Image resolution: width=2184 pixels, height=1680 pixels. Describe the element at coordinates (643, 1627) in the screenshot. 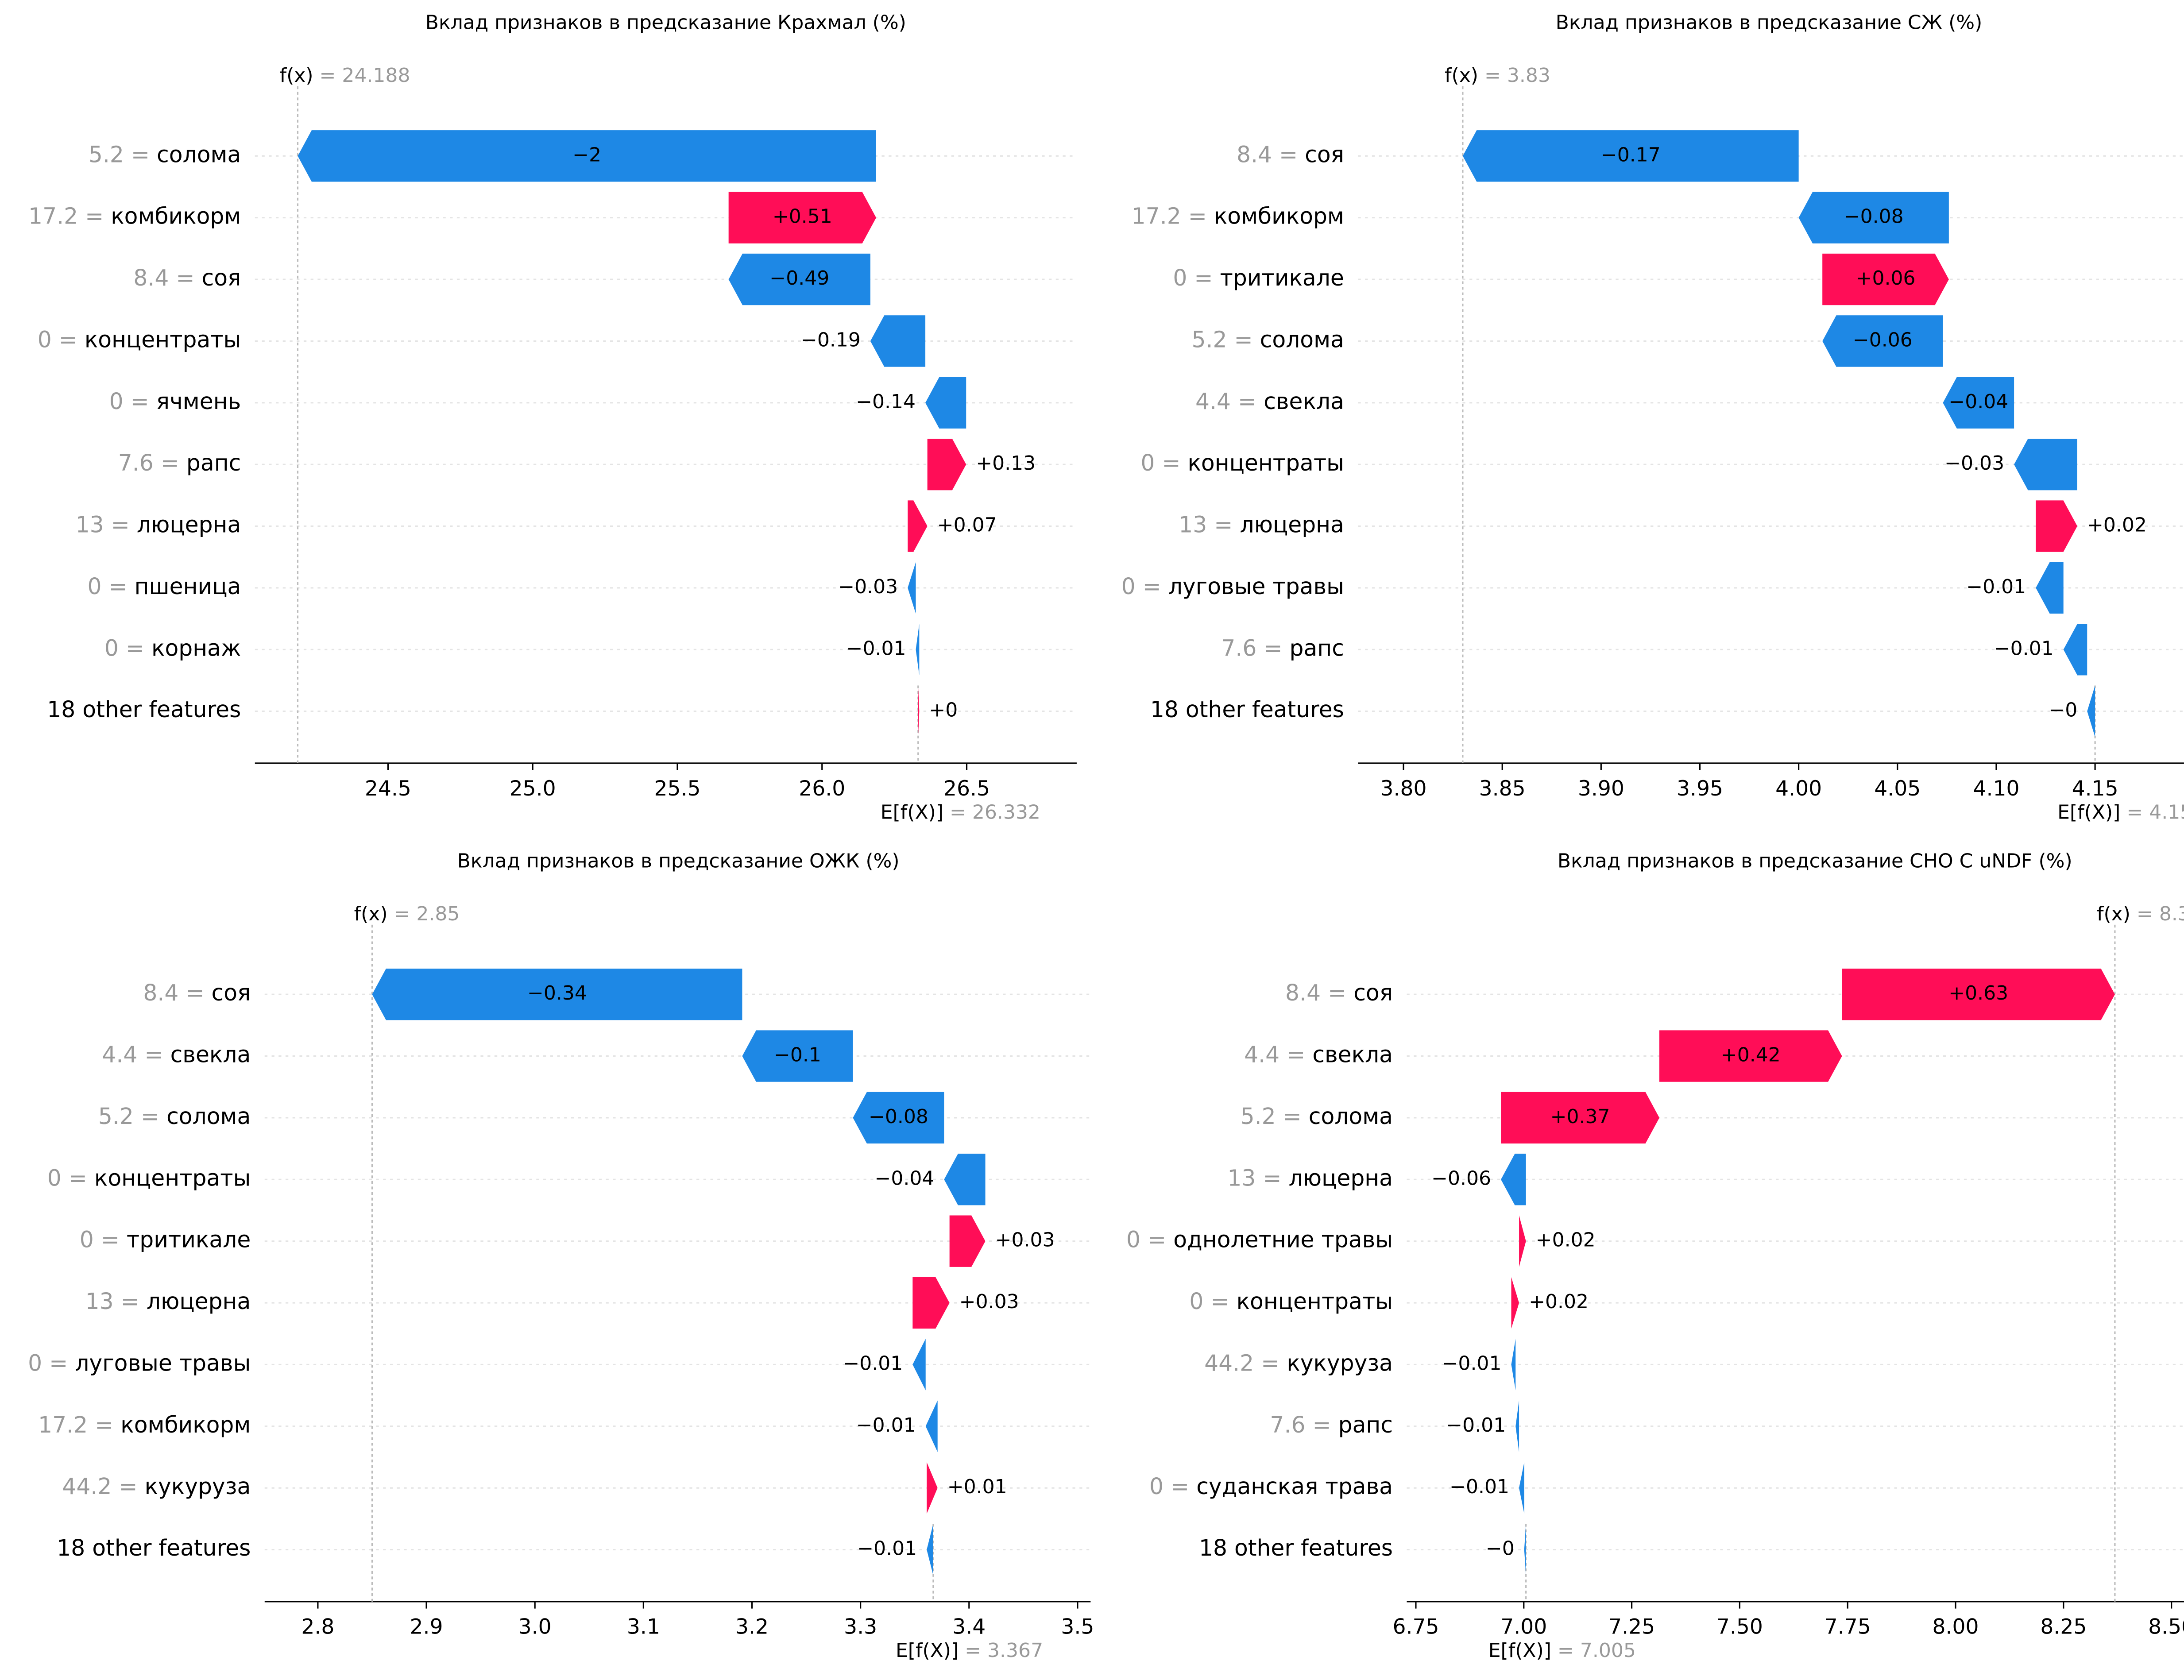

I see `x-tick-label: 3.1` at that location.